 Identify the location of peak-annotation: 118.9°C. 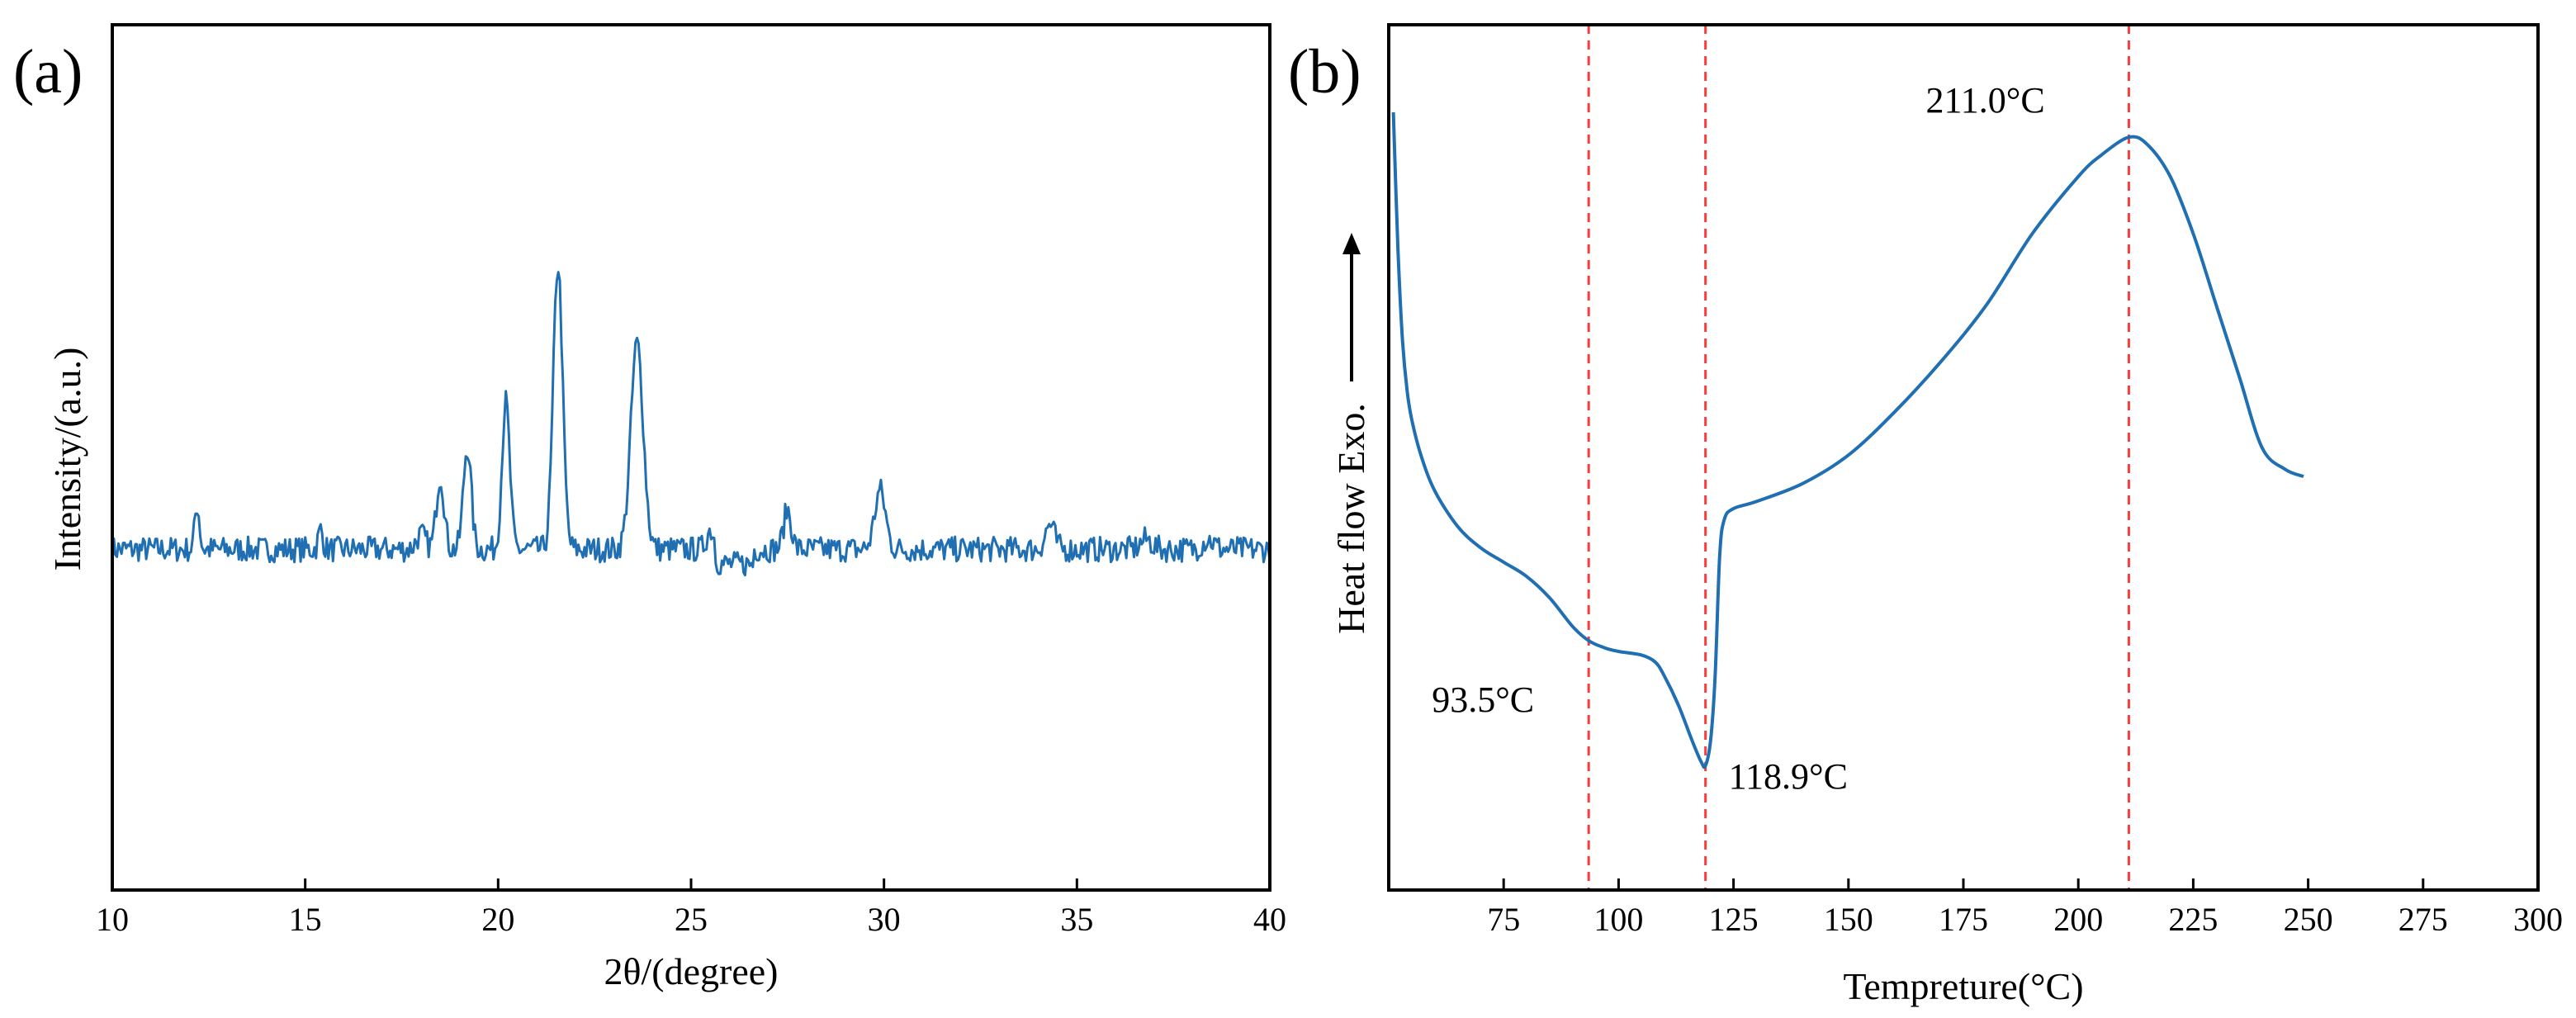
(1788, 776).